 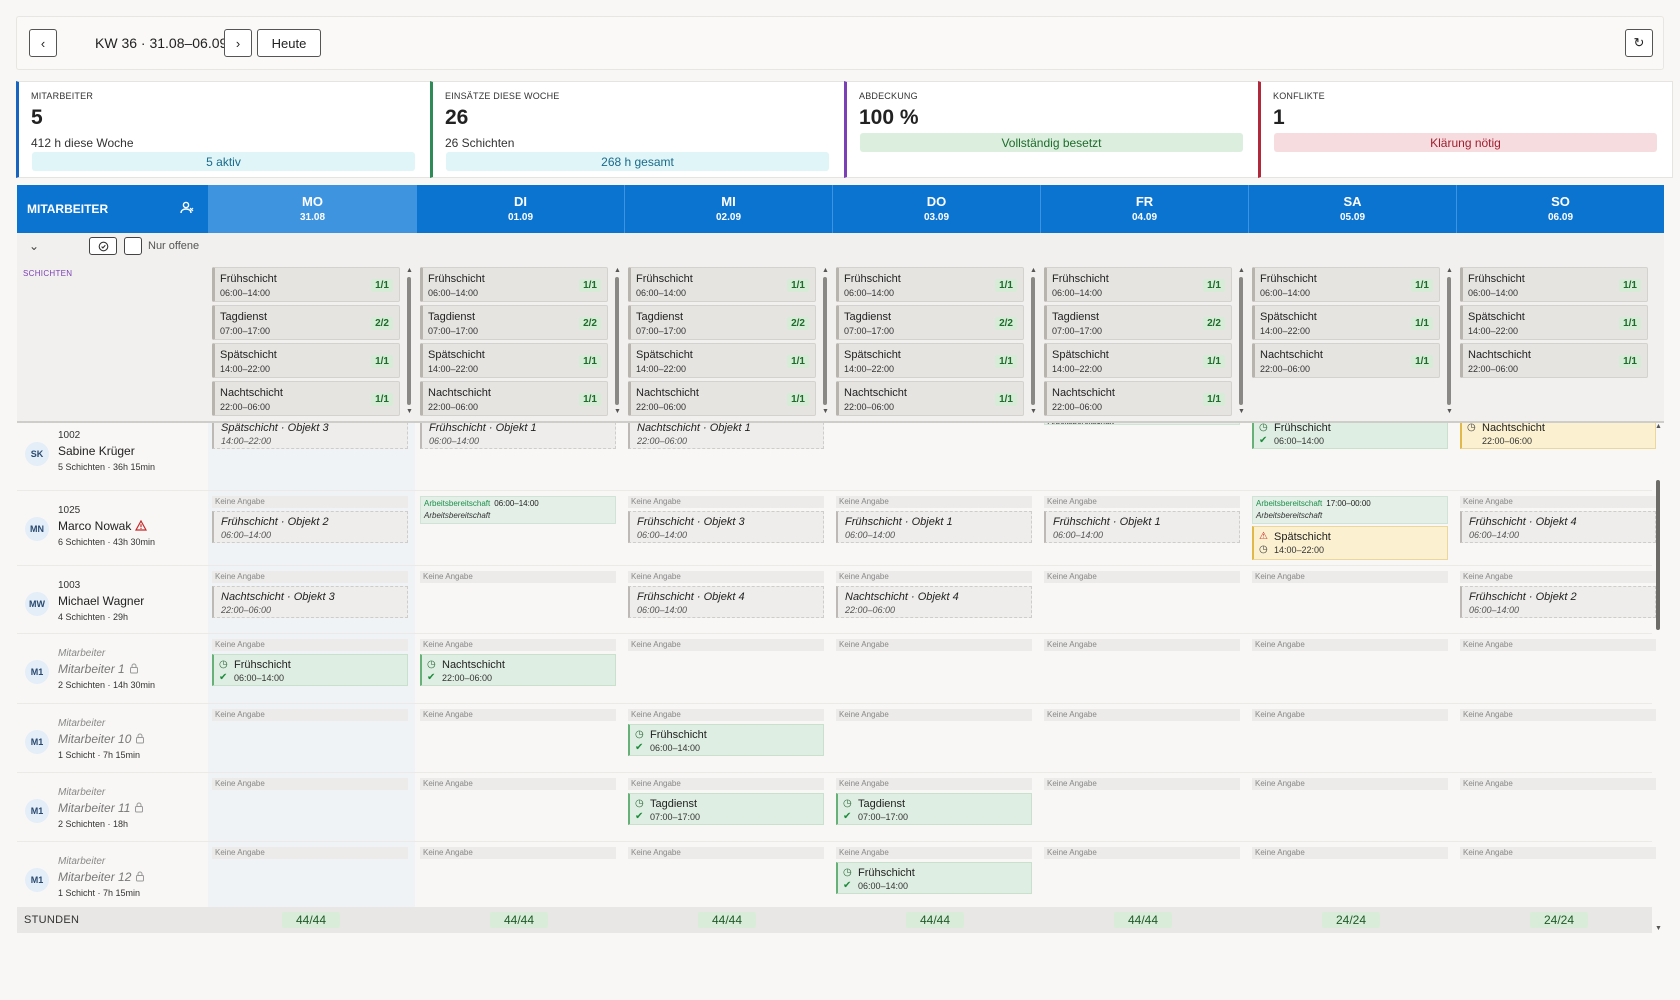 What do you see at coordinates (112, 599) in the screenshot?
I see `employee-info: MW 1003 Michael Wagner 4 Schichten · 29h` at bounding box center [112, 599].